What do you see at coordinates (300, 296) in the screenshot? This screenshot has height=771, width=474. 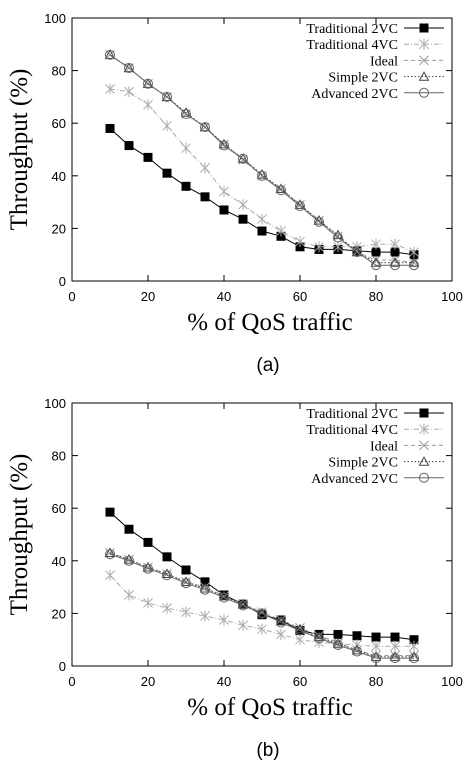 I see `chart0-x-tick-label: 60` at bounding box center [300, 296].